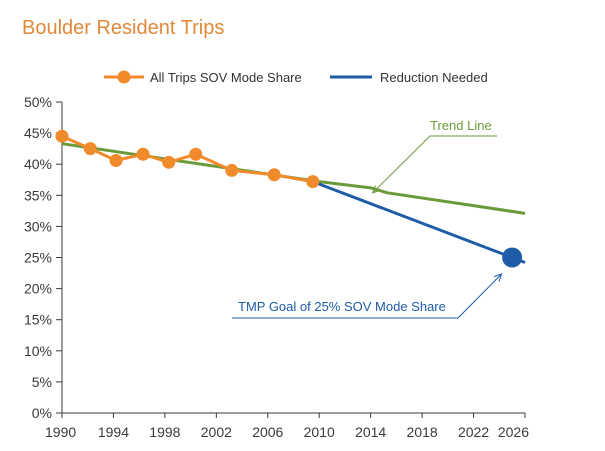  I want to click on y-tick-label: 15%, so click(38, 320).